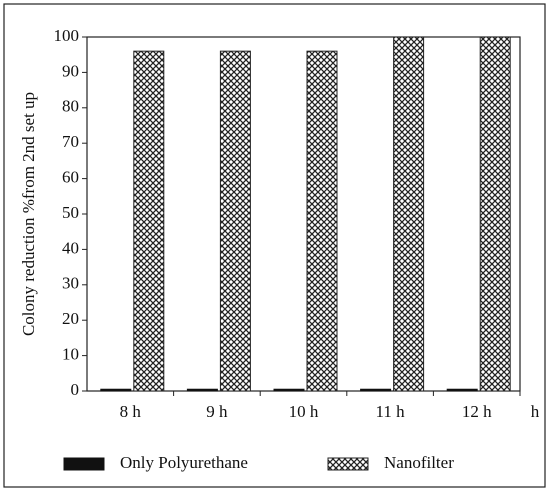 The width and height of the screenshot is (550, 491). I want to click on y-tick-label: 0, so click(75, 389).